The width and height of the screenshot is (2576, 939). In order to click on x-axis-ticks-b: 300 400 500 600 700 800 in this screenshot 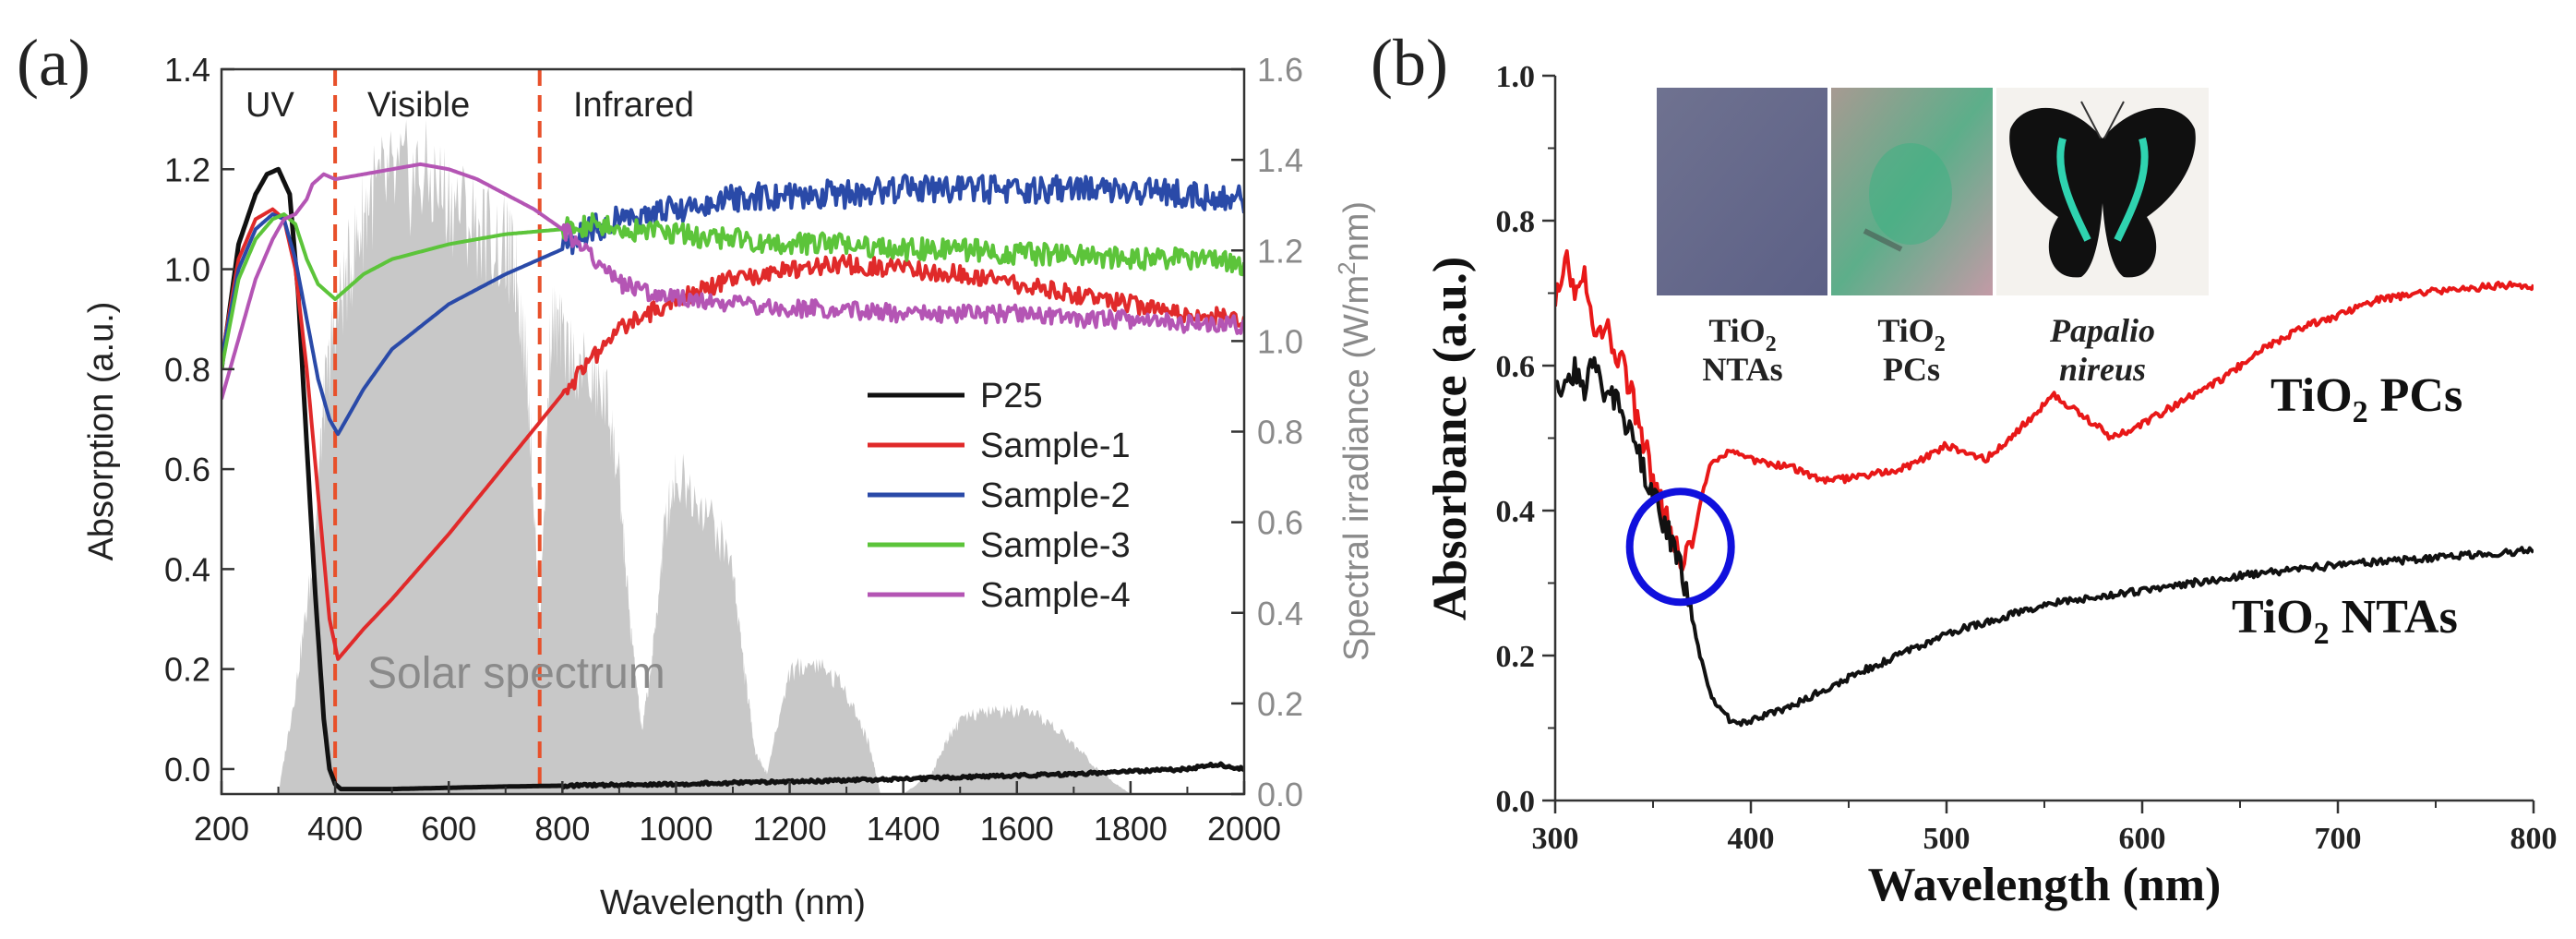, I will do `click(2045, 828)`.